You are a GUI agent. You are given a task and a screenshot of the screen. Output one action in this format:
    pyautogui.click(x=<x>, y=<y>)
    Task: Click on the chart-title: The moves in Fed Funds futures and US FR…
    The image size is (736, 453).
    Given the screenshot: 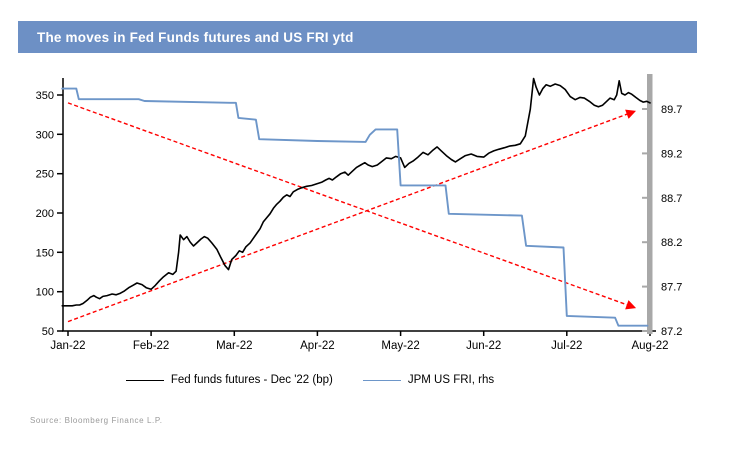 What is the action you would take?
    pyautogui.click(x=195, y=37)
    